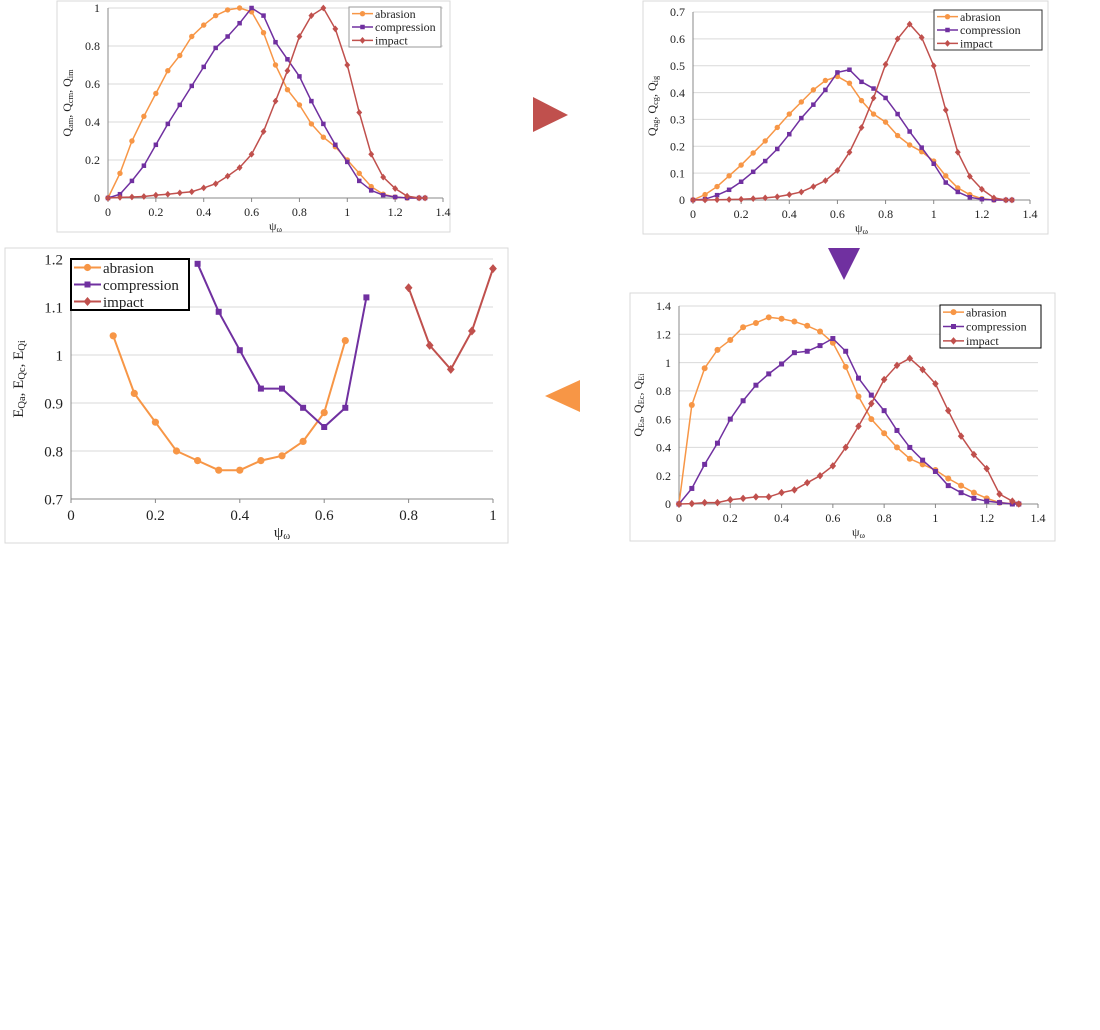  I want to click on x-tick-label: 1.4, so click(1038, 518).